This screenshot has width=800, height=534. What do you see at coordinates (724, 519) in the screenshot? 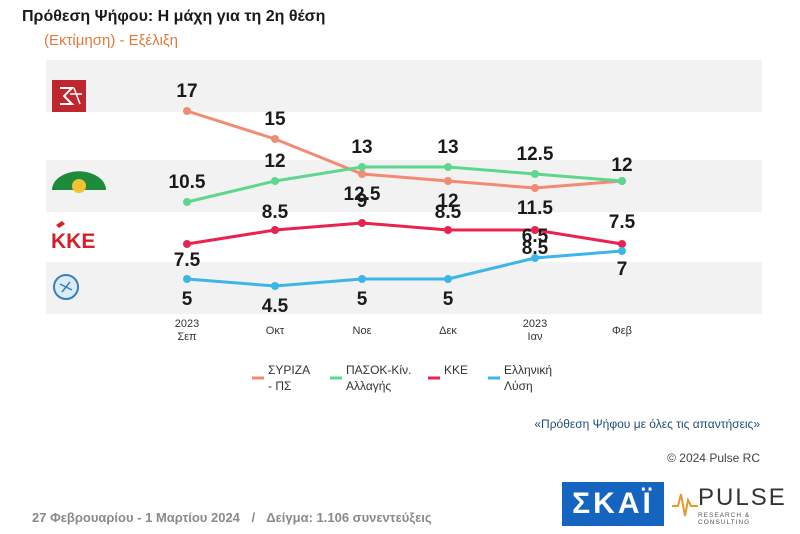
I see `pulse-logo-subtitle: RESEARCH & CONSULTING` at bounding box center [724, 519].